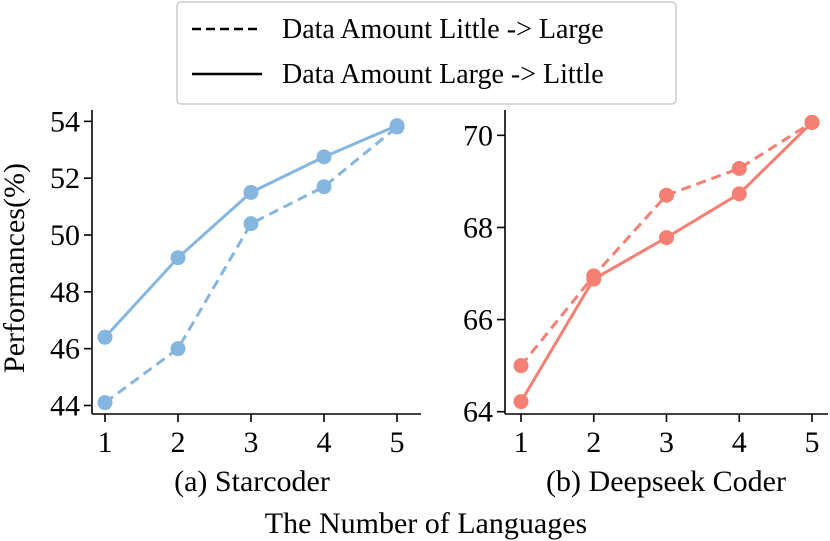  Describe the element at coordinates (478, 227) in the screenshot. I see `deepseek-y-tick-label-68: 68` at that location.